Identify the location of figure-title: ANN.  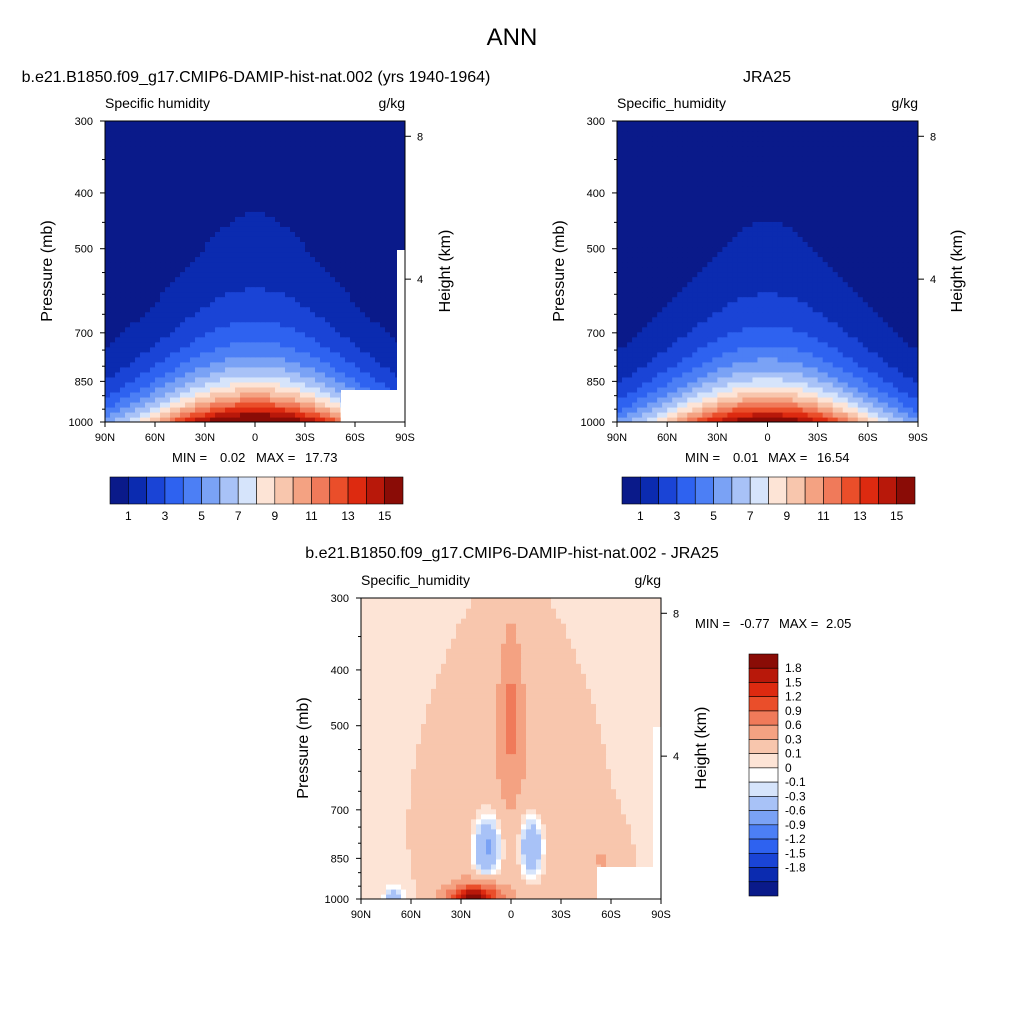
(512, 37).